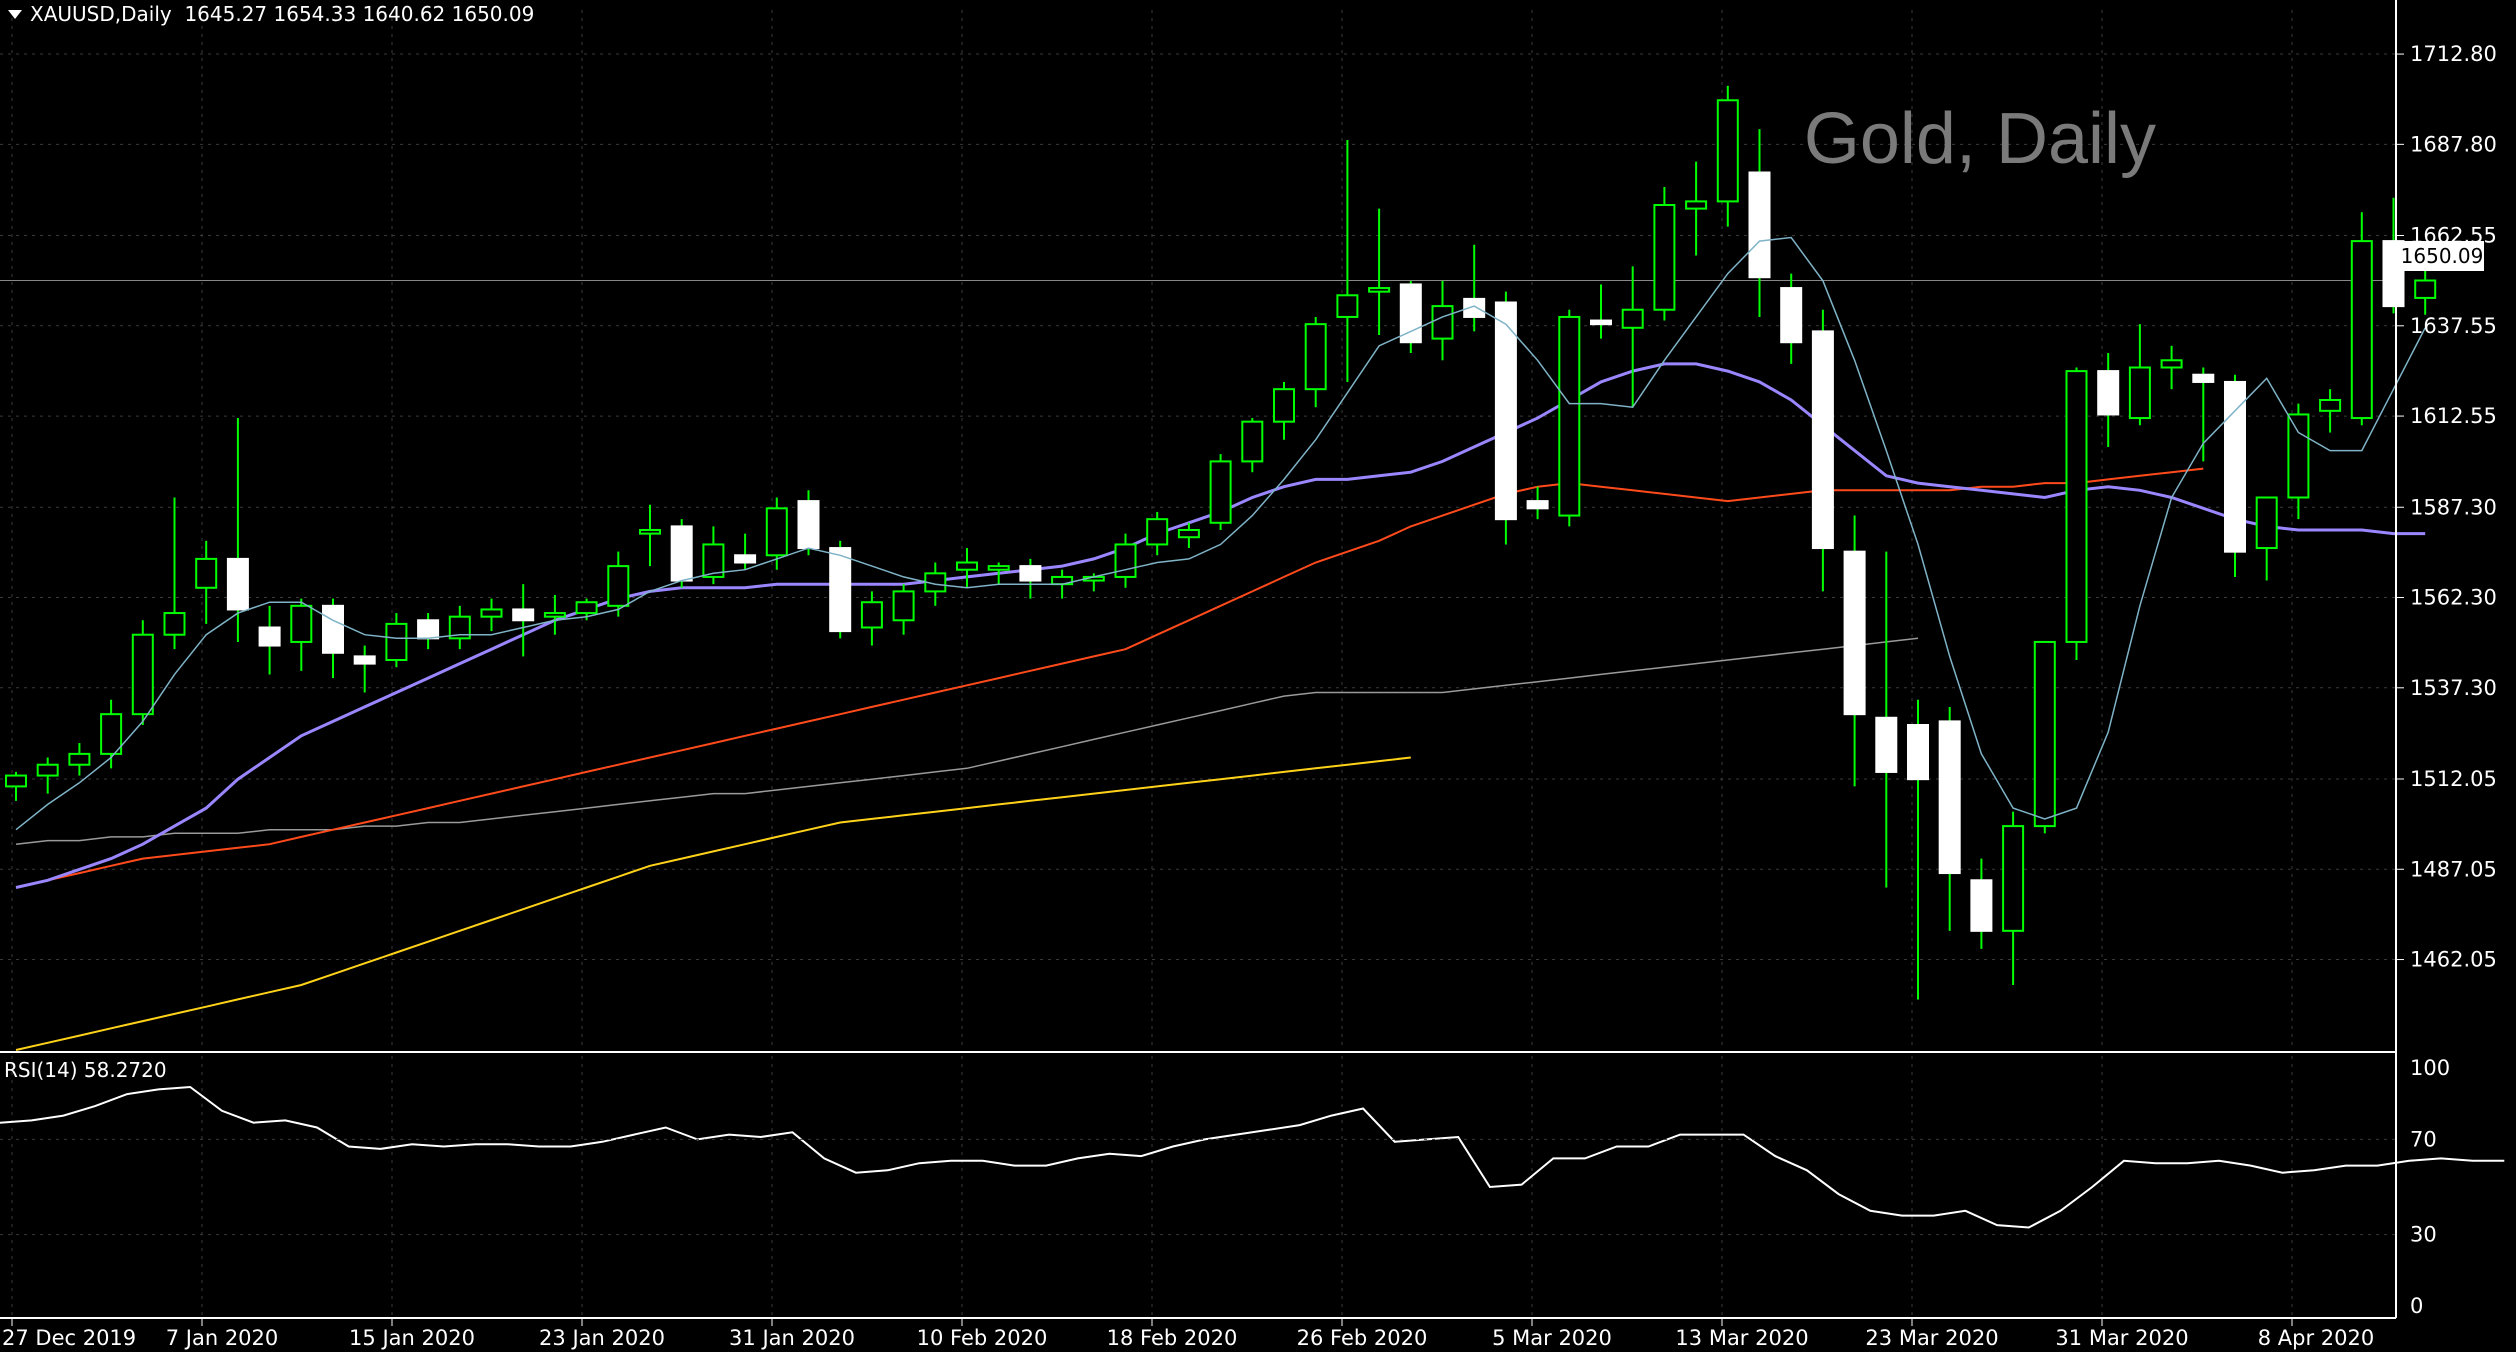 This screenshot has height=1352, width=2516. I want to click on dropdown-triangle-icon, so click(15, 14).